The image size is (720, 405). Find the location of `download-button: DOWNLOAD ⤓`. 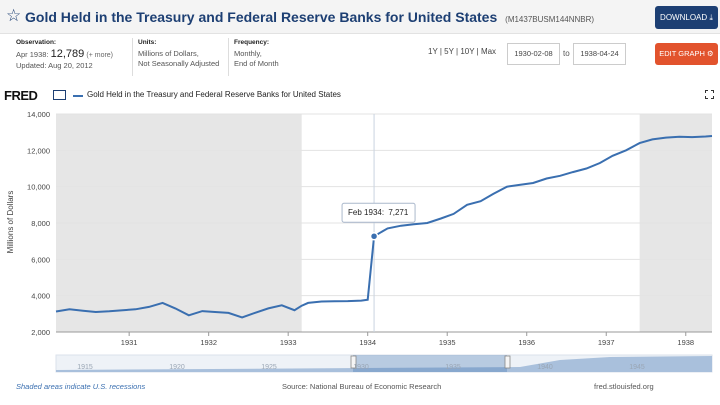

download-button: DOWNLOAD ⤓ is located at coordinates (686, 17).